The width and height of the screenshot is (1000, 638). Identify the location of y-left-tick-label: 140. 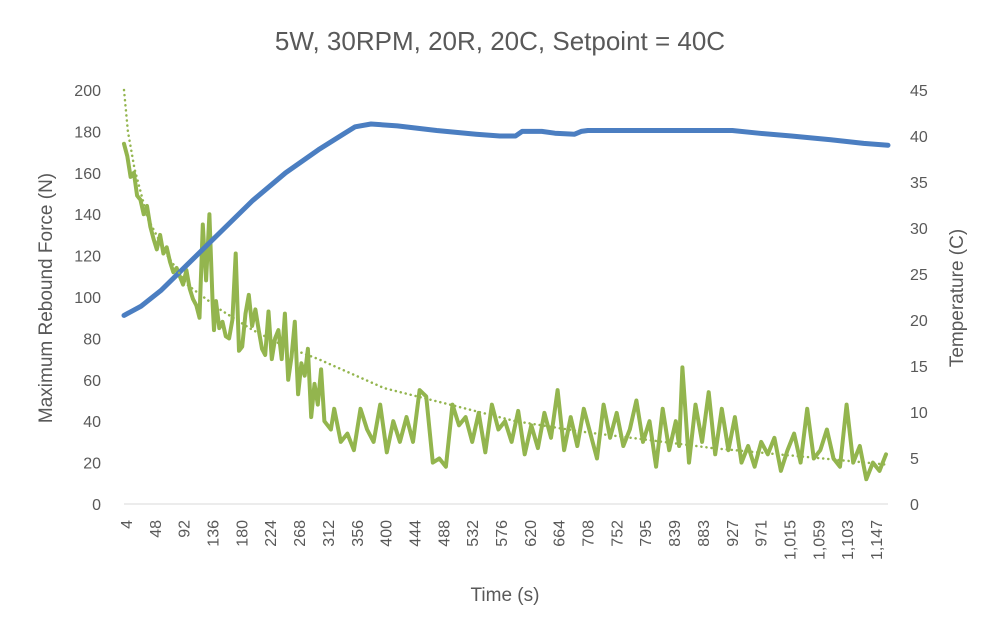
(87, 215).